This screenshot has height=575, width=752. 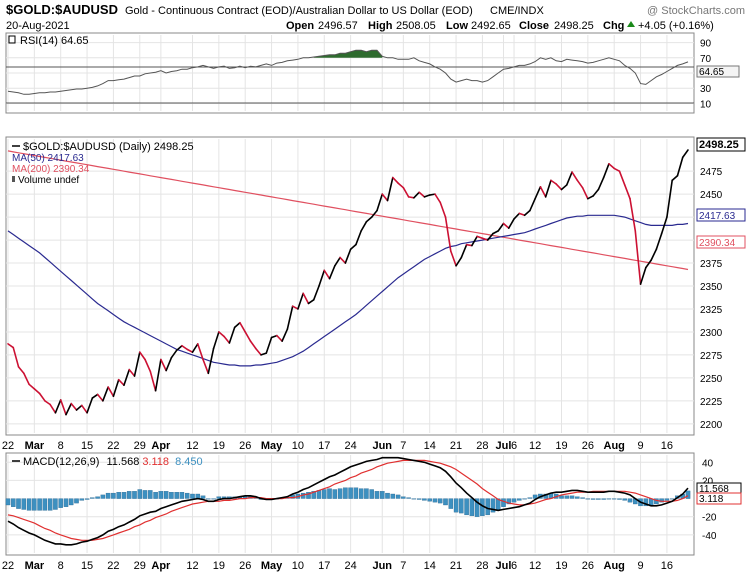 What do you see at coordinates (491, 26) in the screenshot?
I see `low-value: 2492.65` at bounding box center [491, 26].